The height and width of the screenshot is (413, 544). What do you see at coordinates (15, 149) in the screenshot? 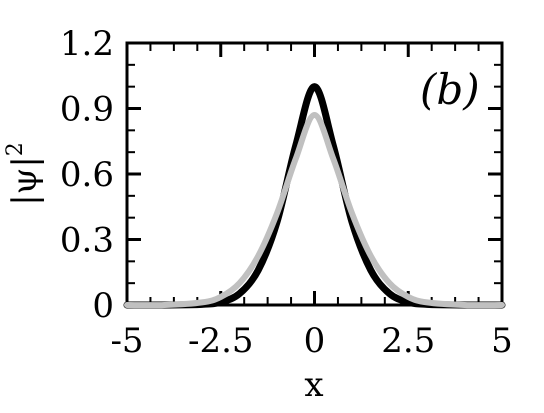
I see `y-axis-title-sup: 2` at bounding box center [15, 149].